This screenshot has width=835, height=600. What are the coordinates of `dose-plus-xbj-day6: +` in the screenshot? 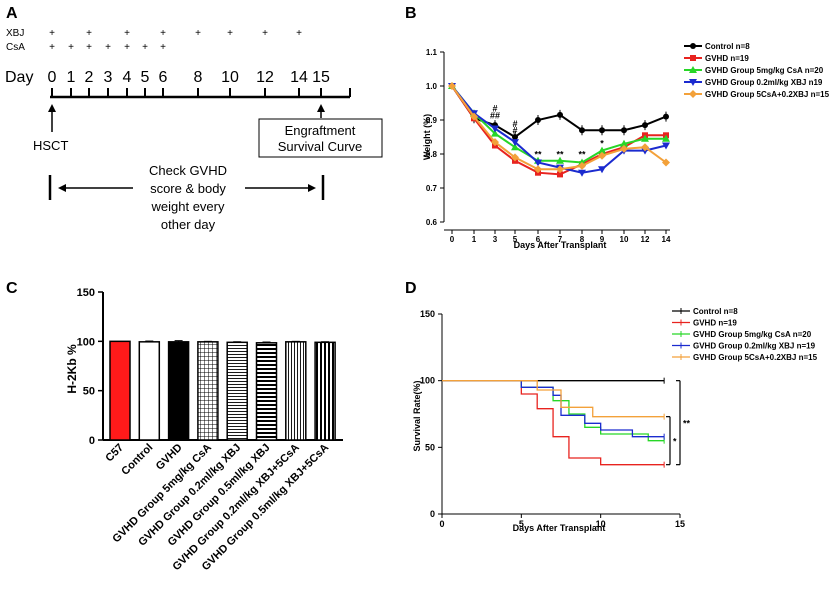 It's located at (163, 33).